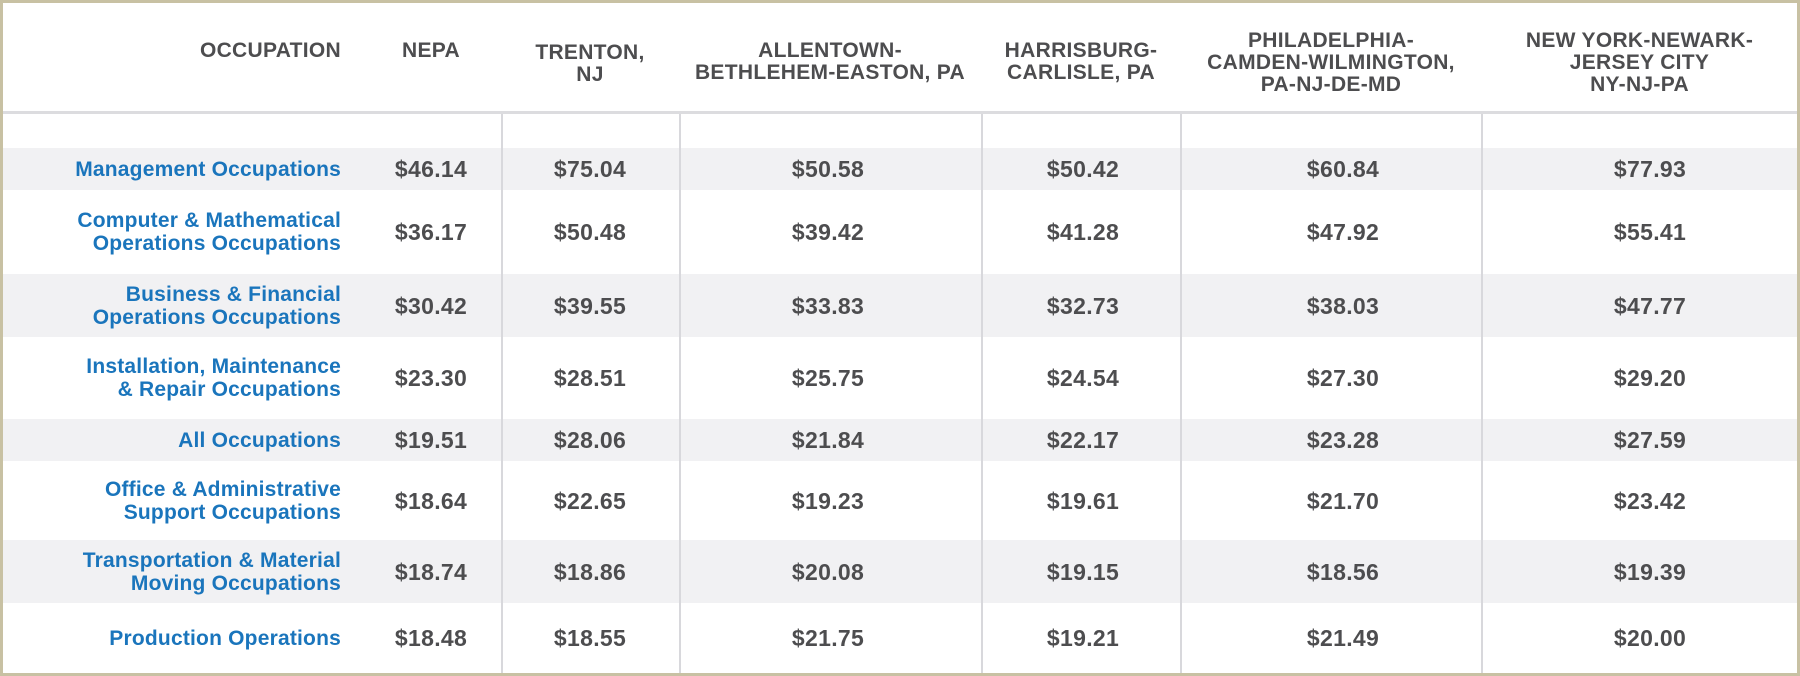  Describe the element at coordinates (1083, 378) in the screenshot. I see `wage-value: $24.54` at that location.